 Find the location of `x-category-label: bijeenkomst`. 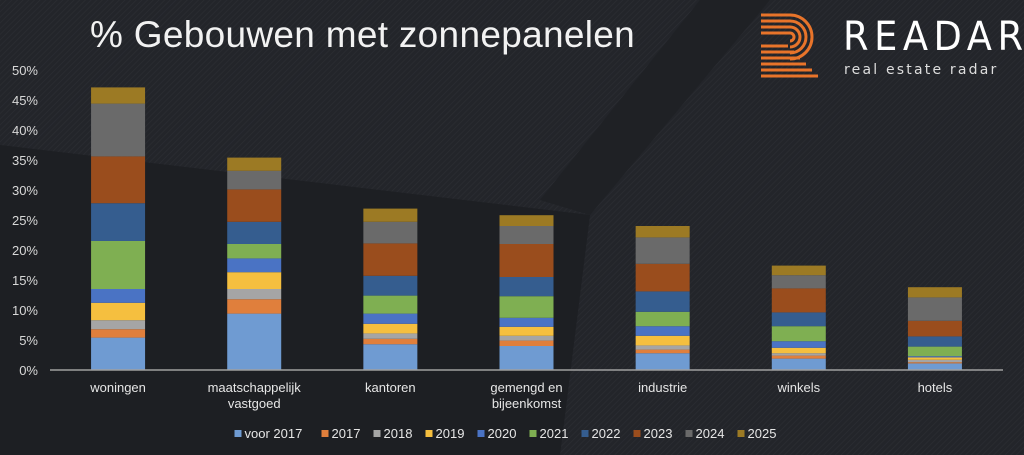

x-category-label: bijeenkomst is located at coordinates (527, 403).